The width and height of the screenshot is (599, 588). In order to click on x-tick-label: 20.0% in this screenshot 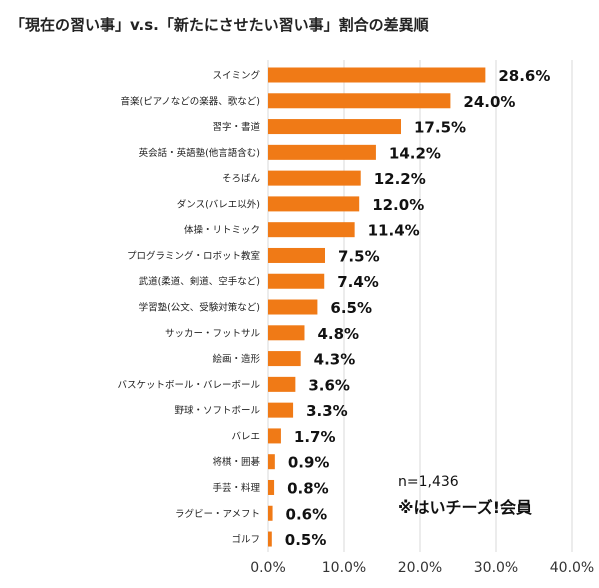, I will do `click(420, 568)`.